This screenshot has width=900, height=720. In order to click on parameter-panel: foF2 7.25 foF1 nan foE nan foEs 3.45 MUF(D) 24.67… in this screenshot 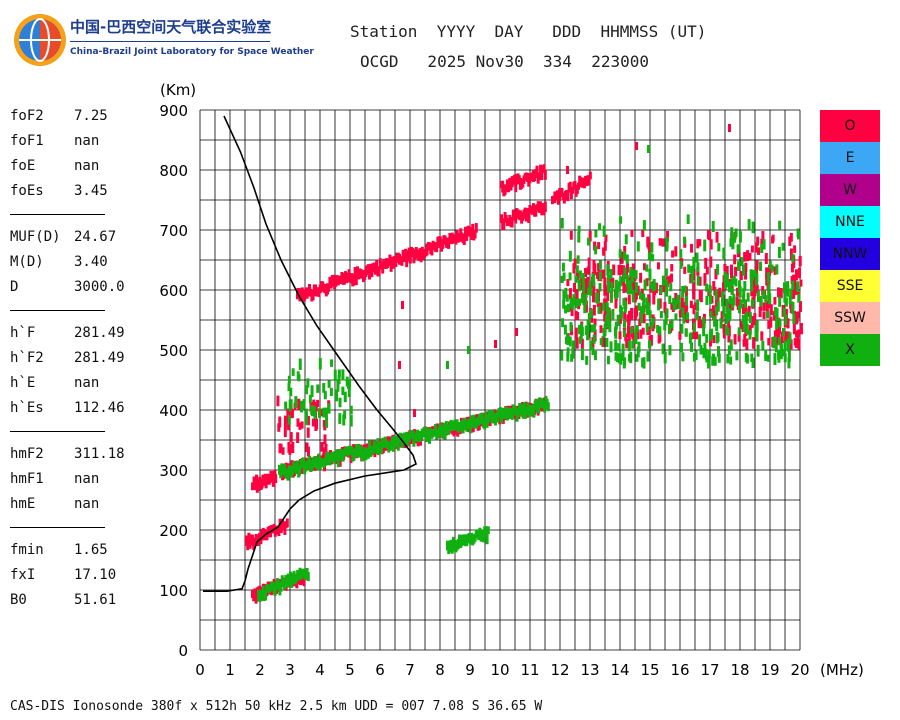, I will do `click(75, 362)`.